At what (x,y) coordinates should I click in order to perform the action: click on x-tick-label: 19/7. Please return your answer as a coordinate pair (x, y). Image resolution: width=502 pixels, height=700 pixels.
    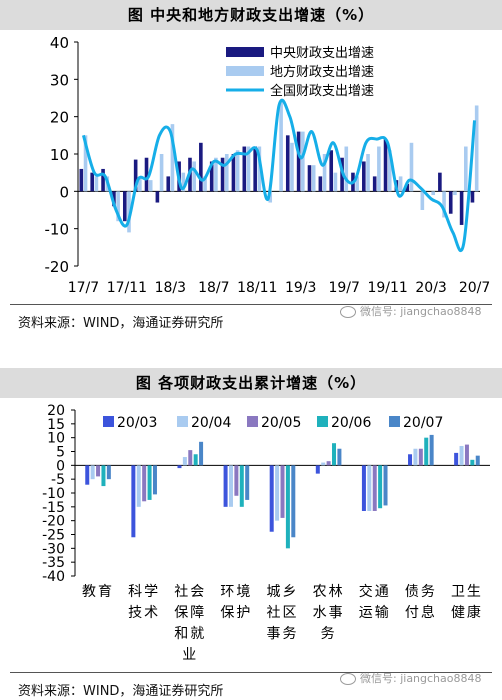
    Looking at the image, I should click on (343, 288).